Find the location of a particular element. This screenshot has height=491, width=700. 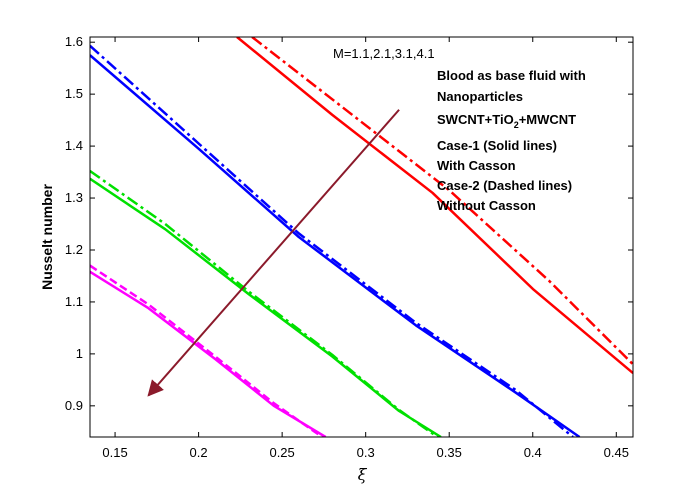

y-tick-label: 1.3 is located at coordinates (74, 197).